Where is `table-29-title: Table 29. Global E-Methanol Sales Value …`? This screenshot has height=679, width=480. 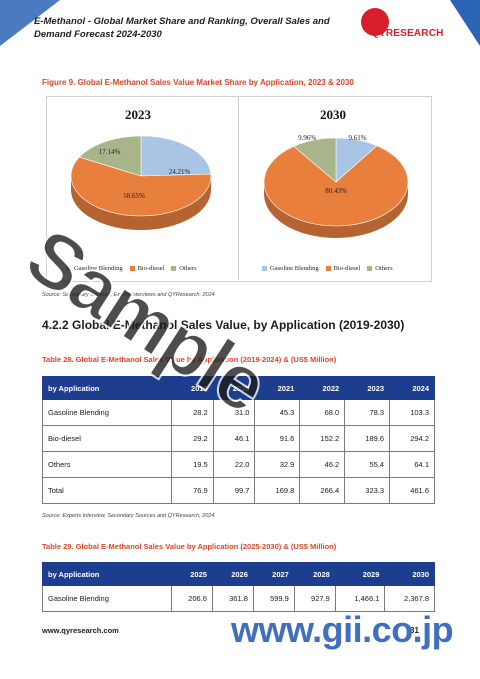 table-29-title: Table 29. Global E-Methanol Sales Value … is located at coordinates (189, 546).